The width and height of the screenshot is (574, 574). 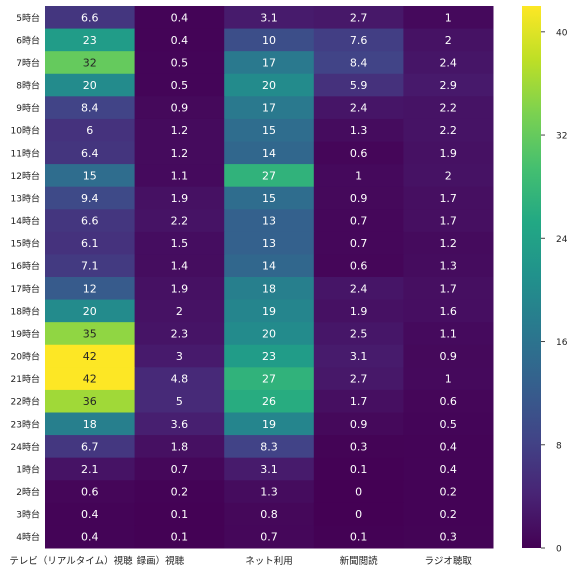 What do you see at coordinates (448, 175) in the screenshot?
I see `cell-value-label: 2` at bounding box center [448, 175].